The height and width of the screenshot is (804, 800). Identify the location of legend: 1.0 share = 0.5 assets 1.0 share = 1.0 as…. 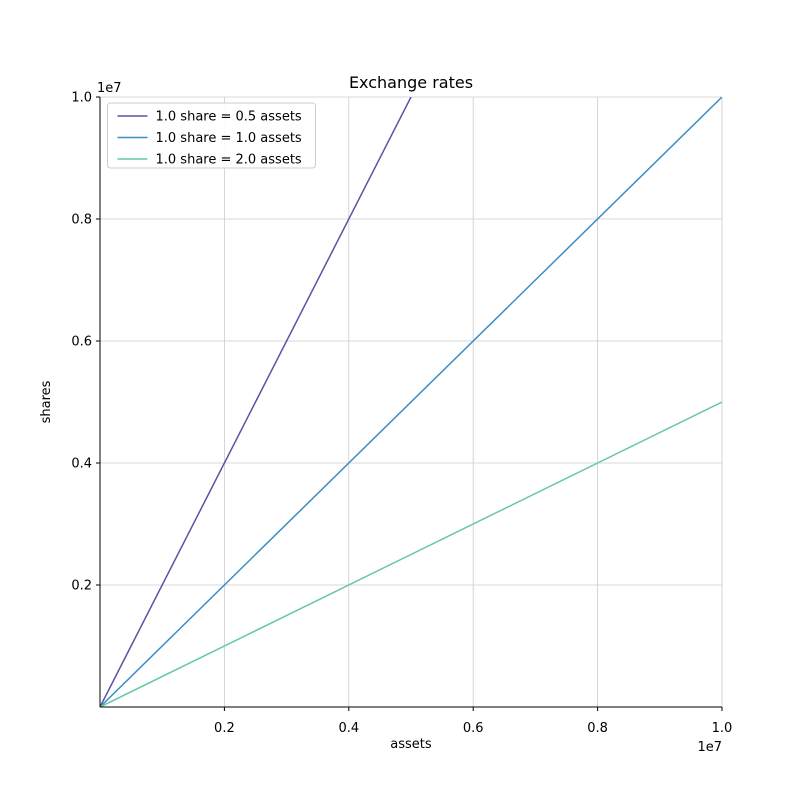
(211, 135).